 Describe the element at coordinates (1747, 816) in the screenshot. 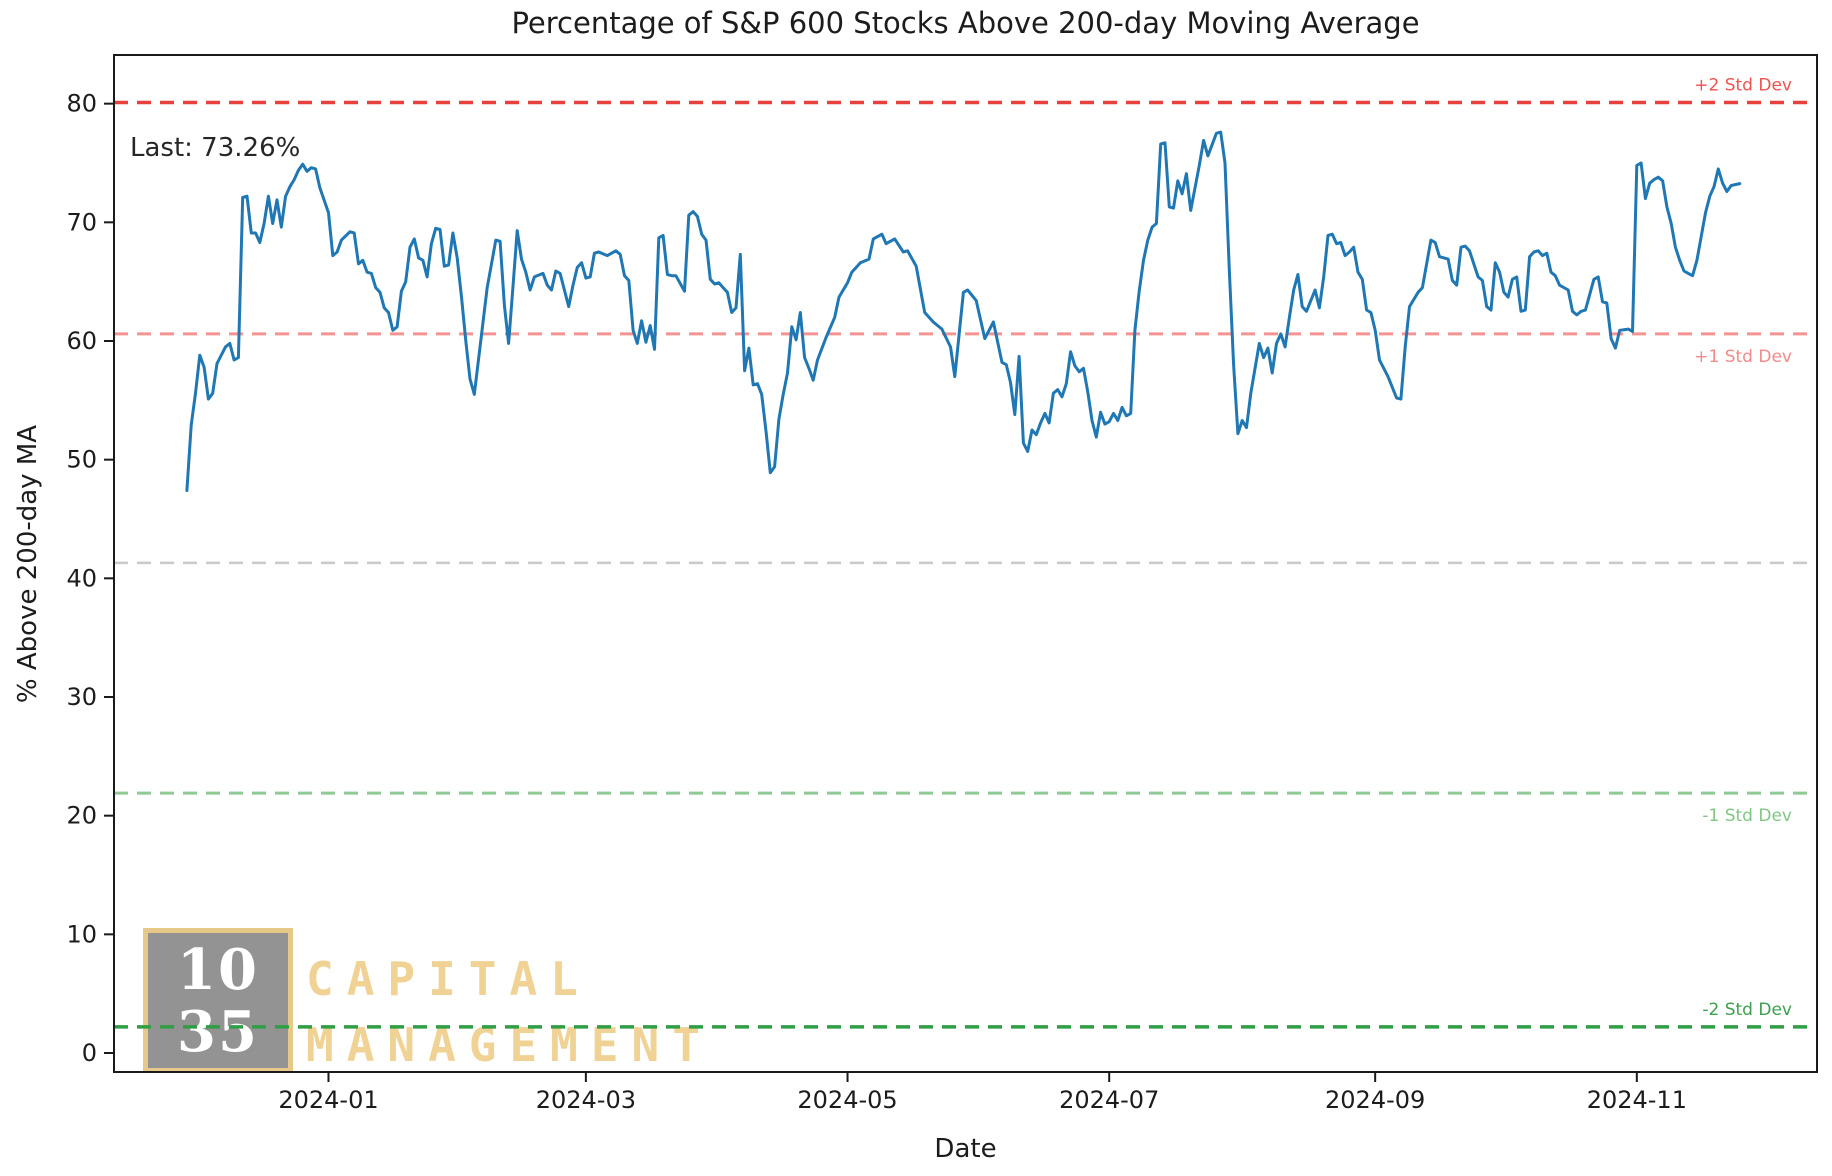

I see `reference-line-label: -1 Std Dev` at that location.